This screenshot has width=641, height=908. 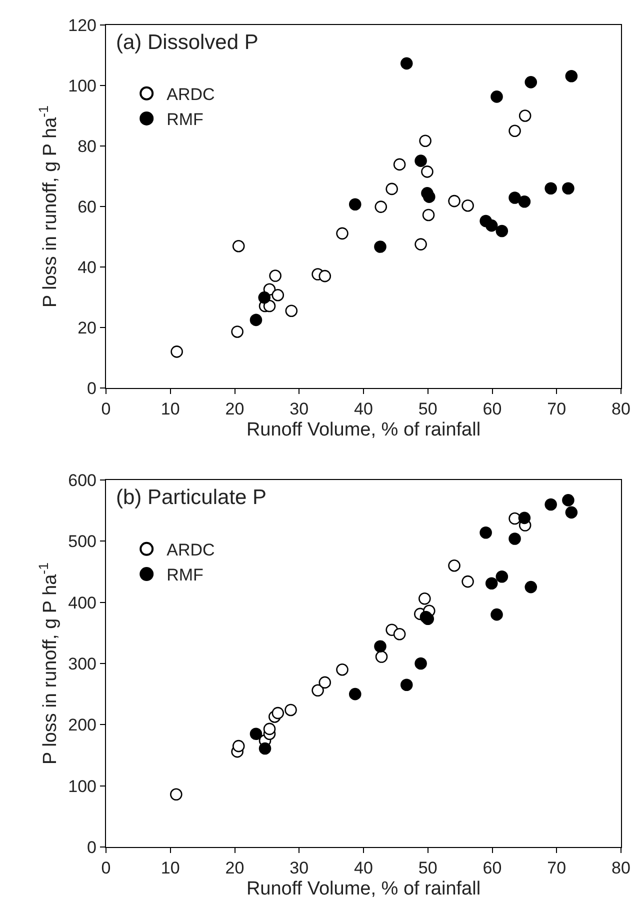 What do you see at coordinates (187, 42) in the screenshot?
I see `chart-title: (a) Dissolved P` at bounding box center [187, 42].